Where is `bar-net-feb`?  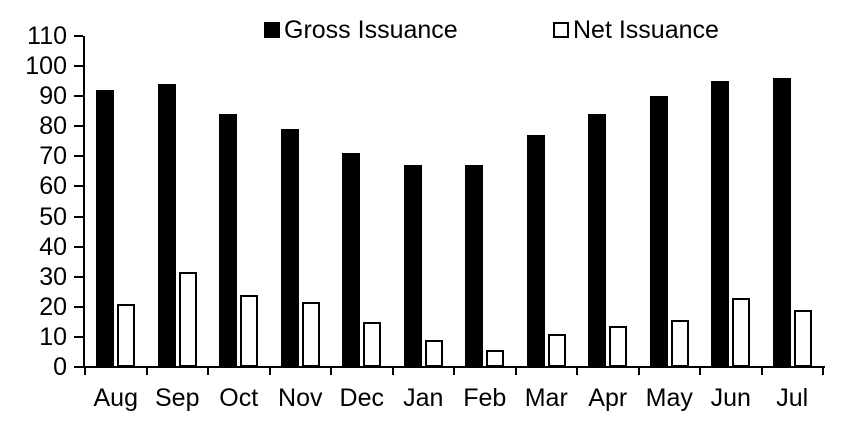
bar-net-feb is located at coordinates (495, 358).